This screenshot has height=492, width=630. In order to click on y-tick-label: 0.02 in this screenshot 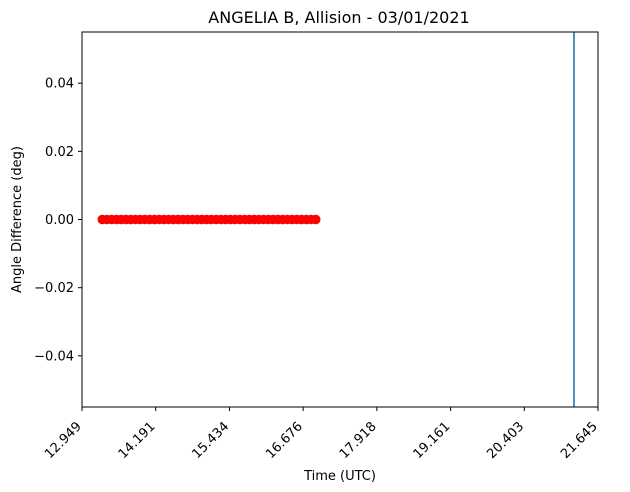, I will do `click(59, 152)`.